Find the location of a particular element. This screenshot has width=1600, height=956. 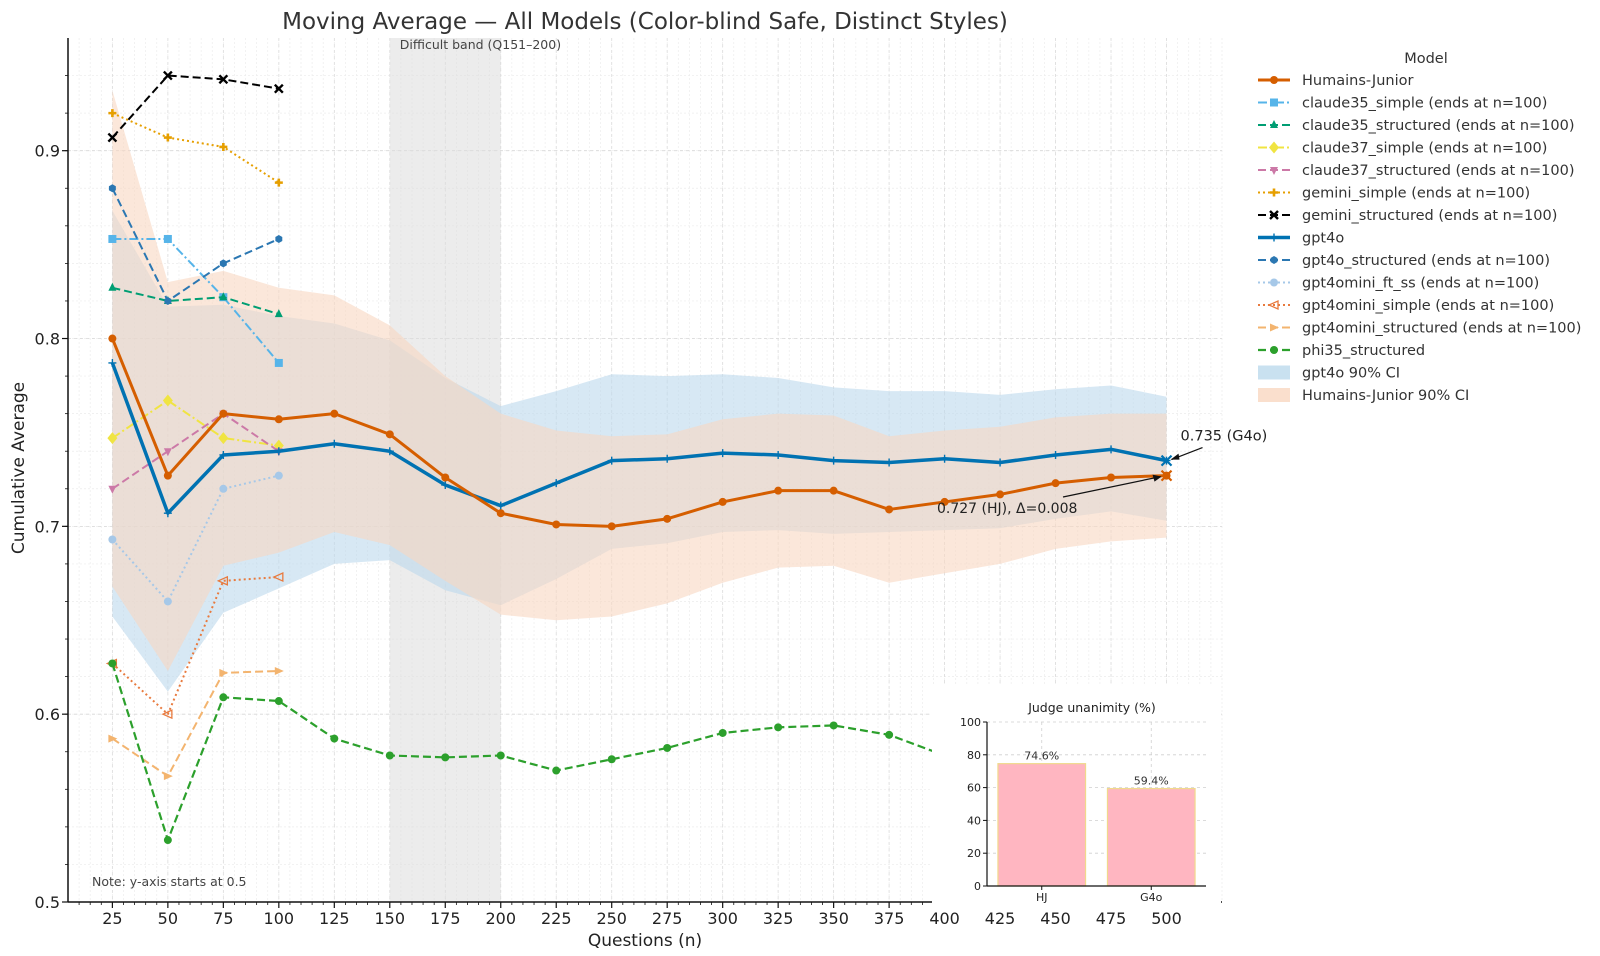

x-tick-label: 150 is located at coordinates (390, 918).